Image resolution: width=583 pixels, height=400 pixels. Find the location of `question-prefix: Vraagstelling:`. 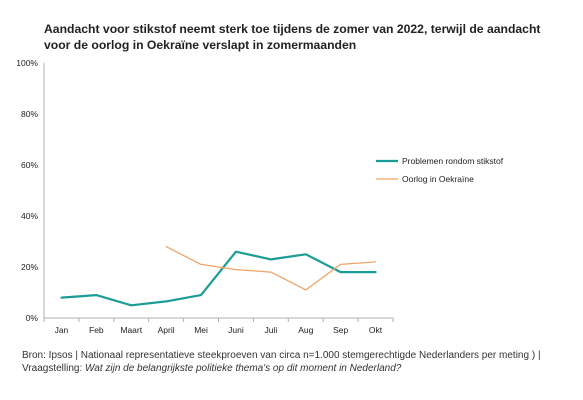

question-prefix: Vraagstelling: is located at coordinates (53, 369).